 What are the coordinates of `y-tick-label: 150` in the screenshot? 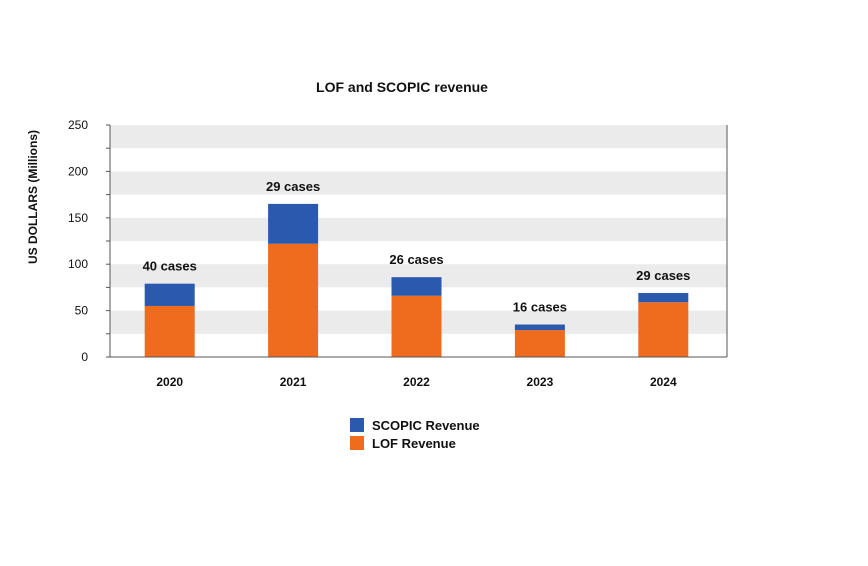 It's located at (78, 218).